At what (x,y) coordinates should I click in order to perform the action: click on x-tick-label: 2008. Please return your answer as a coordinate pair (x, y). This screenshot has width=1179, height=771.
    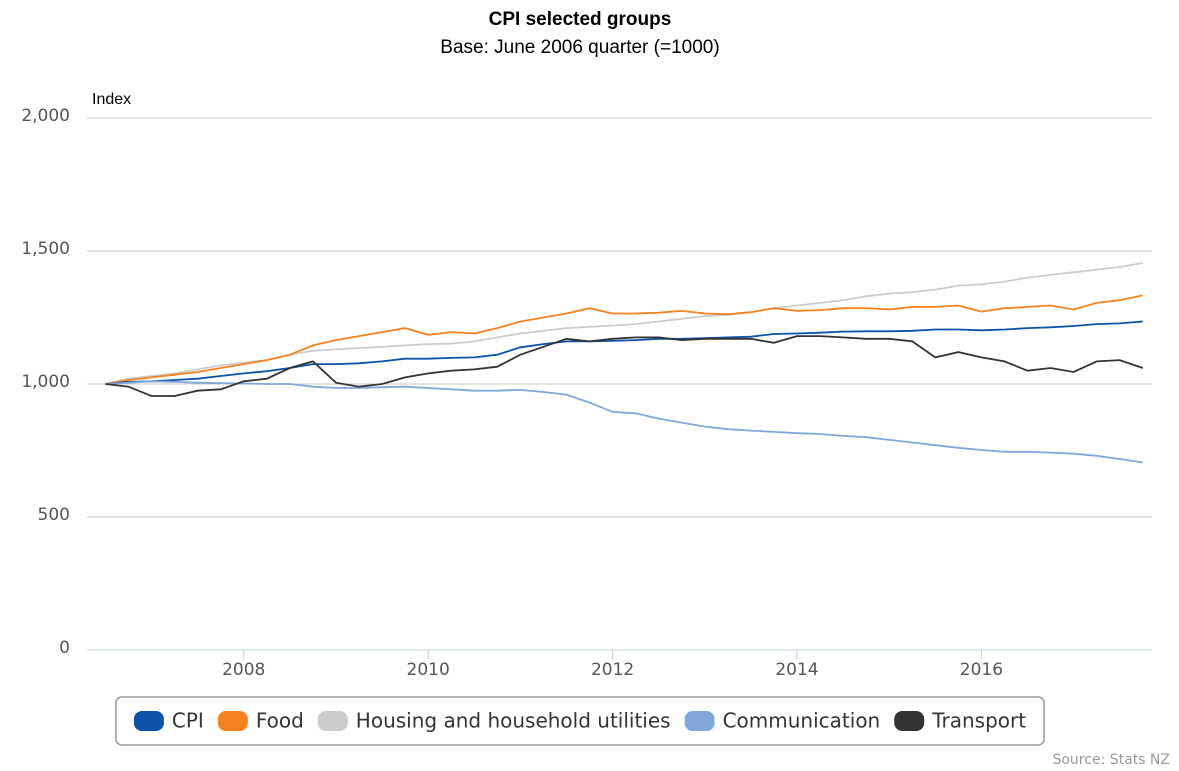
    Looking at the image, I should click on (243, 670).